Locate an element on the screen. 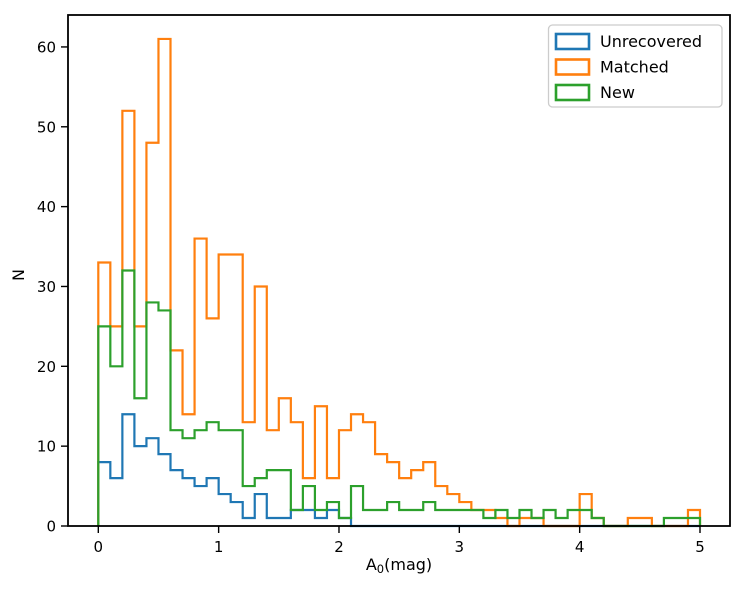 The image size is (747, 591). x-tick-label-0: 0 is located at coordinates (99, 547).